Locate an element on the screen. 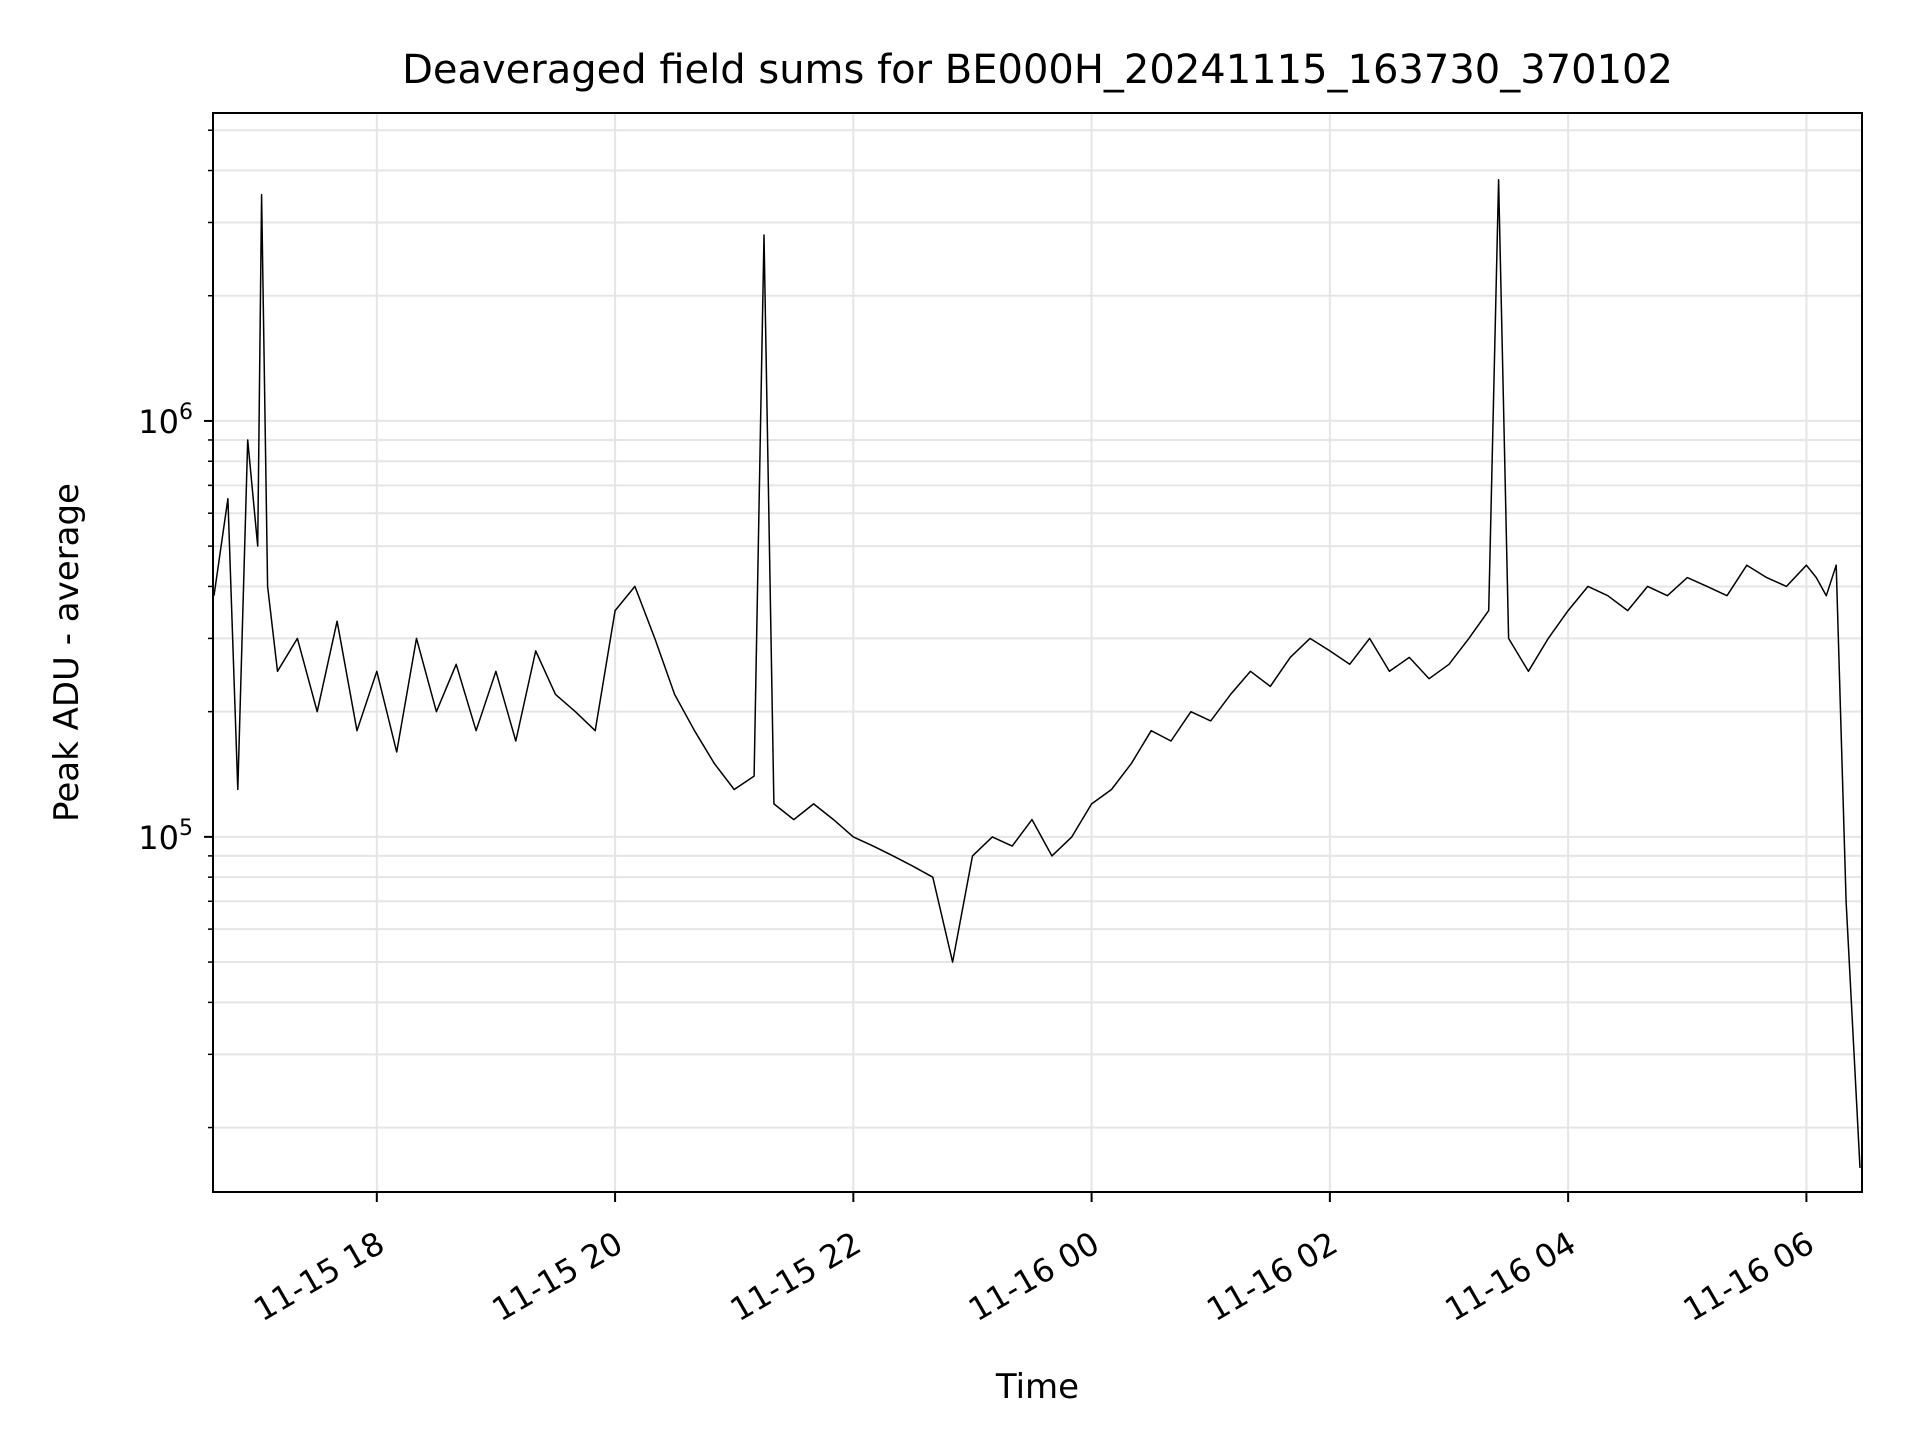 Image resolution: width=1920 pixels, height=1440 pixels. x-tick-label: 11-15 22 is located at coordinates (796, 1276).